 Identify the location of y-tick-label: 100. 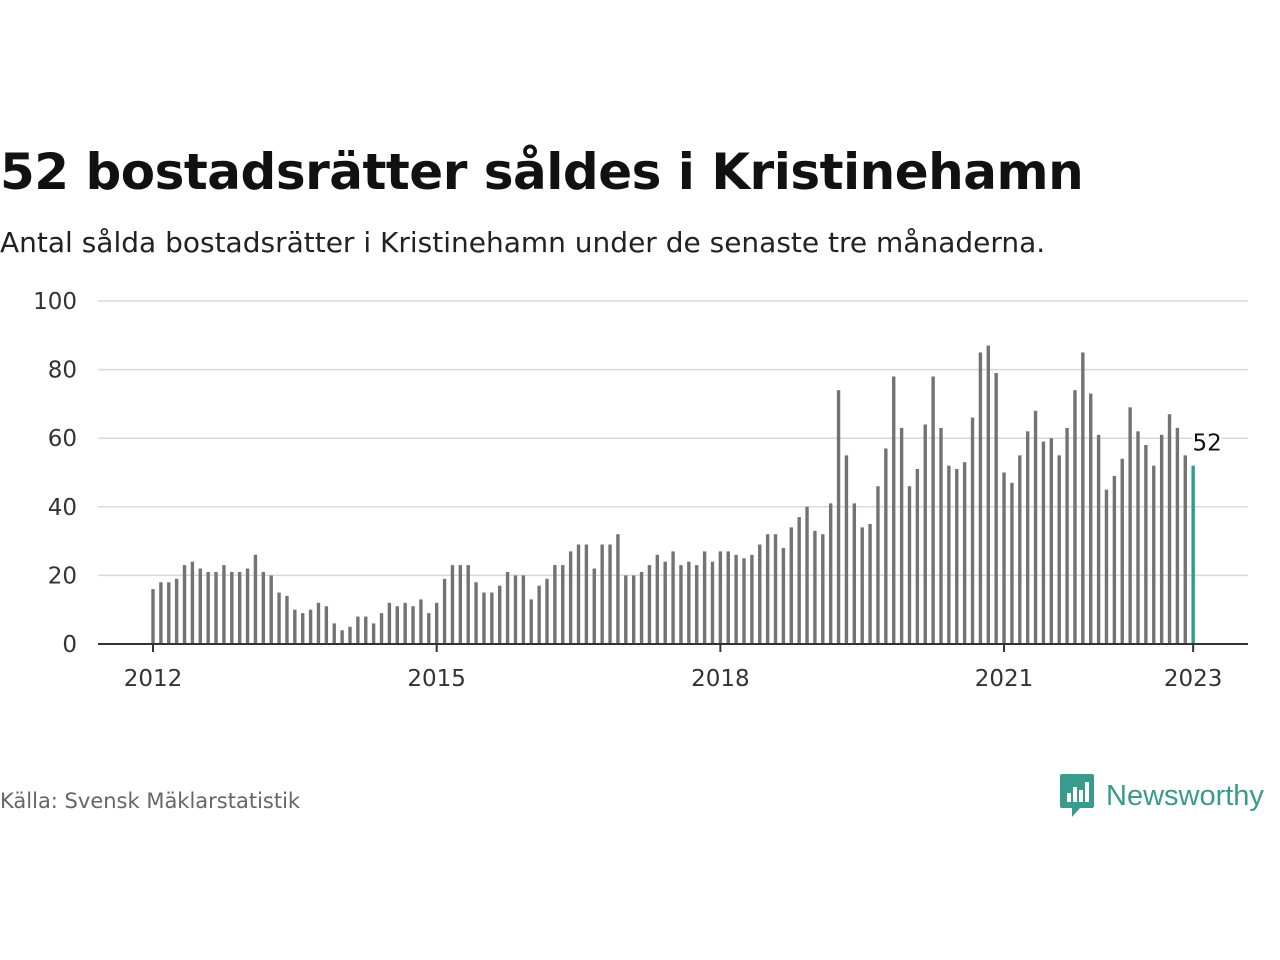
(55, 302).